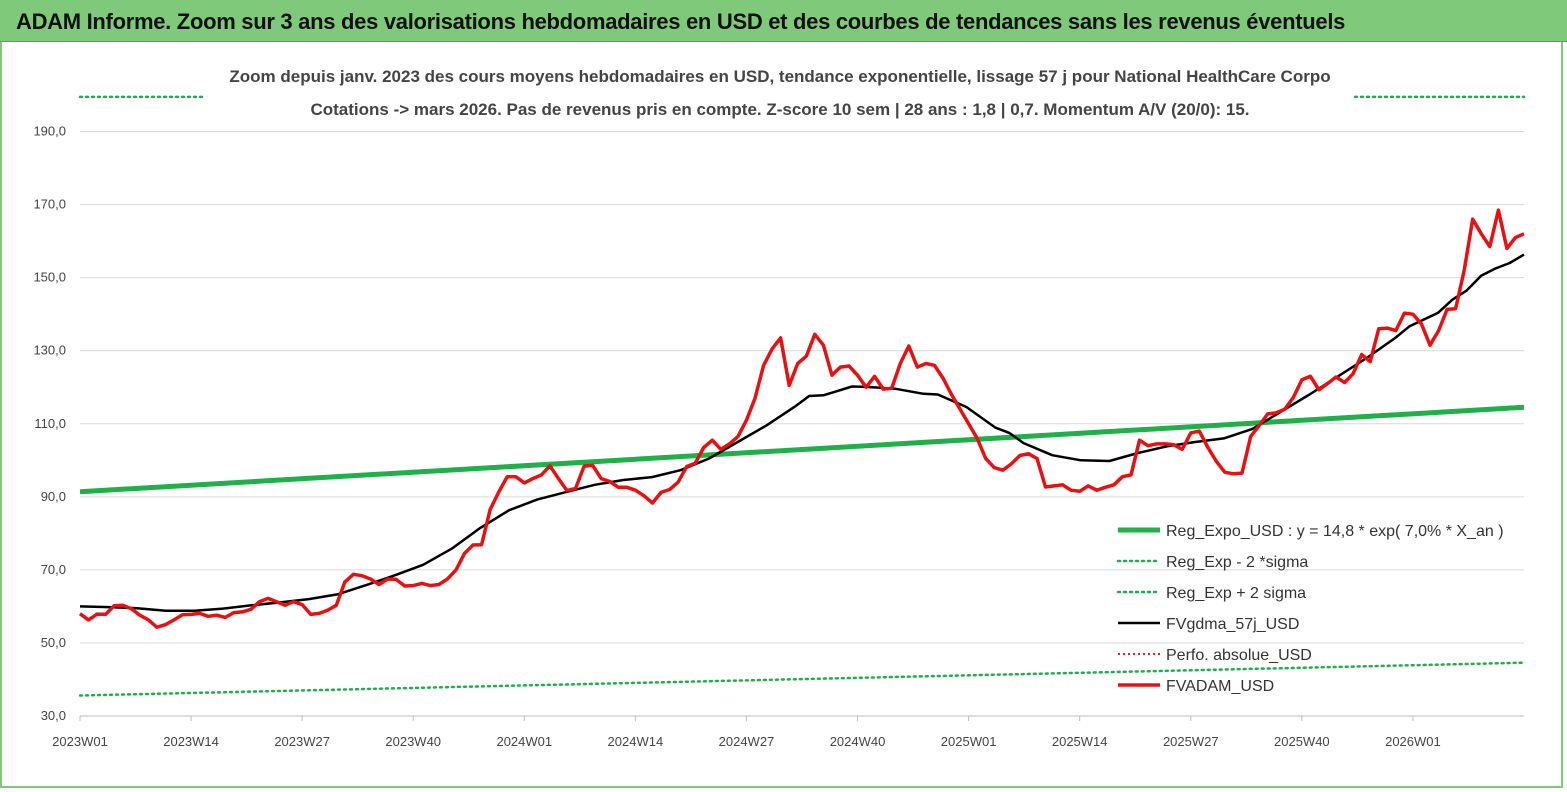 This screenshot has width=1567, height=792. What do you see at coordinates (53, 496) in the screenshot?
I see `y-tick-label: 90,0` at bounding box center [53, 496].